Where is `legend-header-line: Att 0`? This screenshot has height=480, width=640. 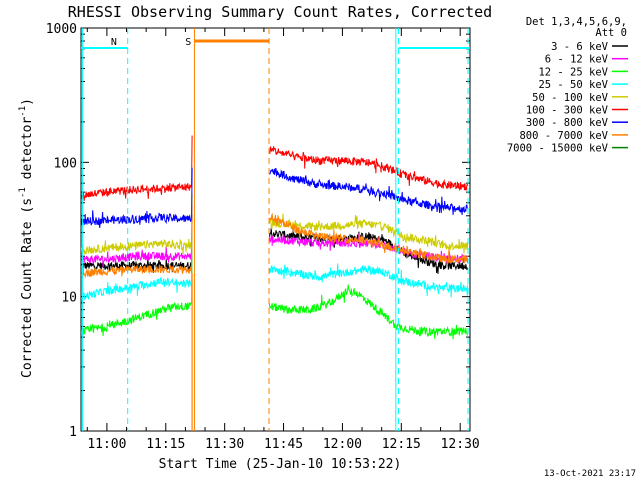
legend-header-line: Att 0 is located at coordinates (611, 33).